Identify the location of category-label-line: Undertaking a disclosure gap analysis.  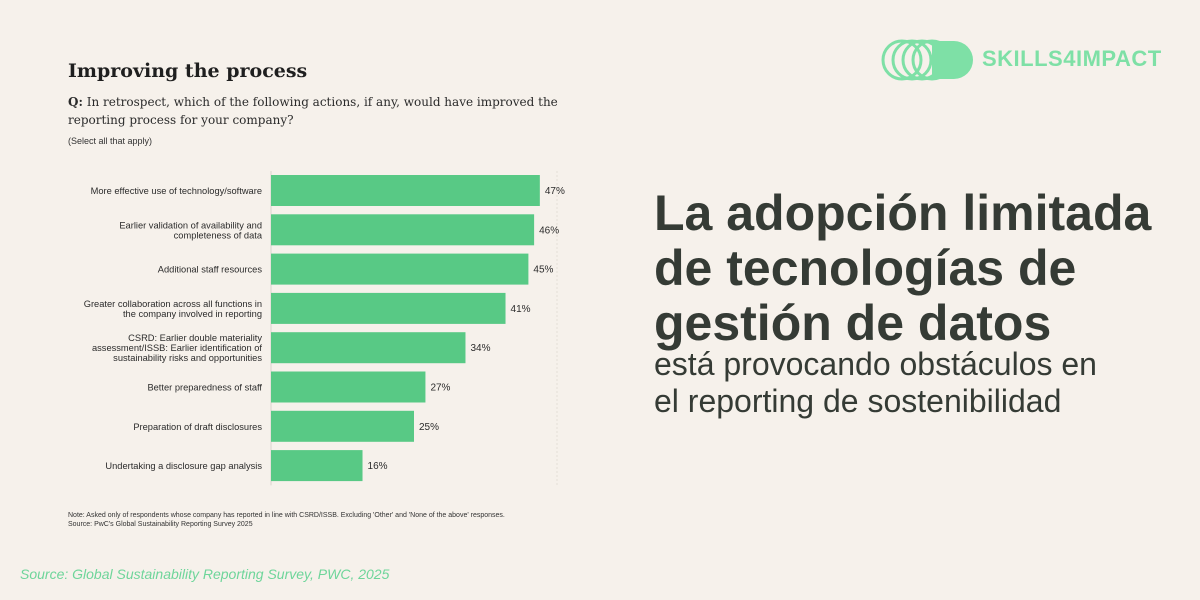
(183, 466).